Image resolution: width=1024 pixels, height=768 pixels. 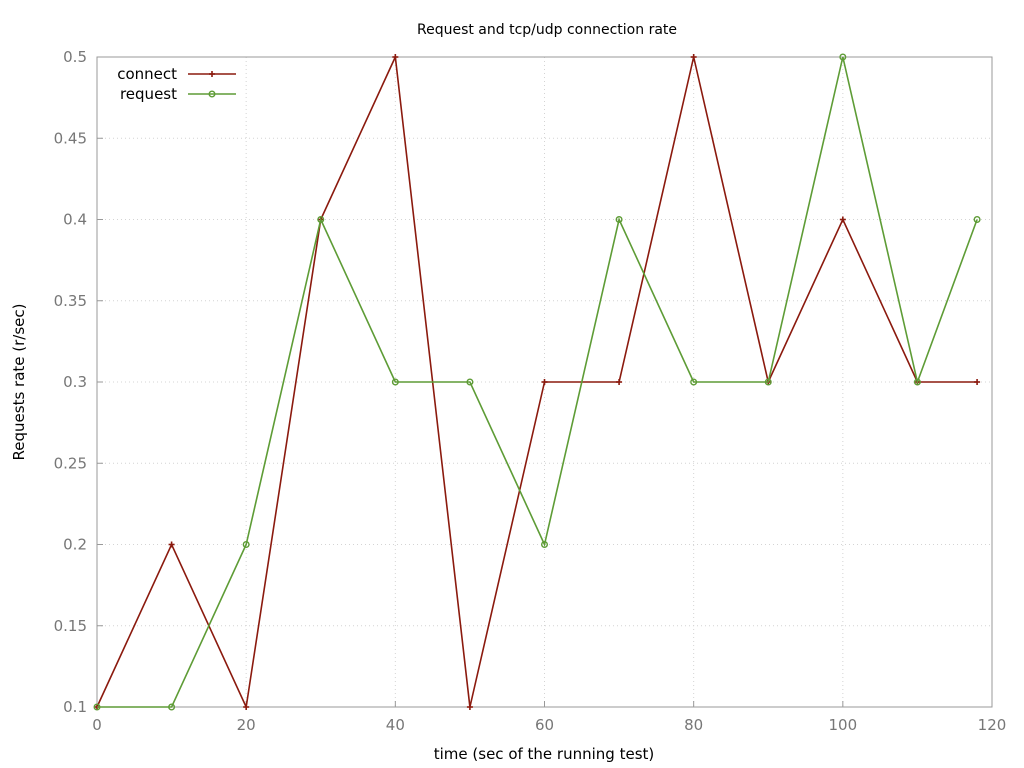 What do you see at coordinates (75, 382) in the screenshot?
I see `y-tick-label: 0.3` at bounding box center [75, 382].